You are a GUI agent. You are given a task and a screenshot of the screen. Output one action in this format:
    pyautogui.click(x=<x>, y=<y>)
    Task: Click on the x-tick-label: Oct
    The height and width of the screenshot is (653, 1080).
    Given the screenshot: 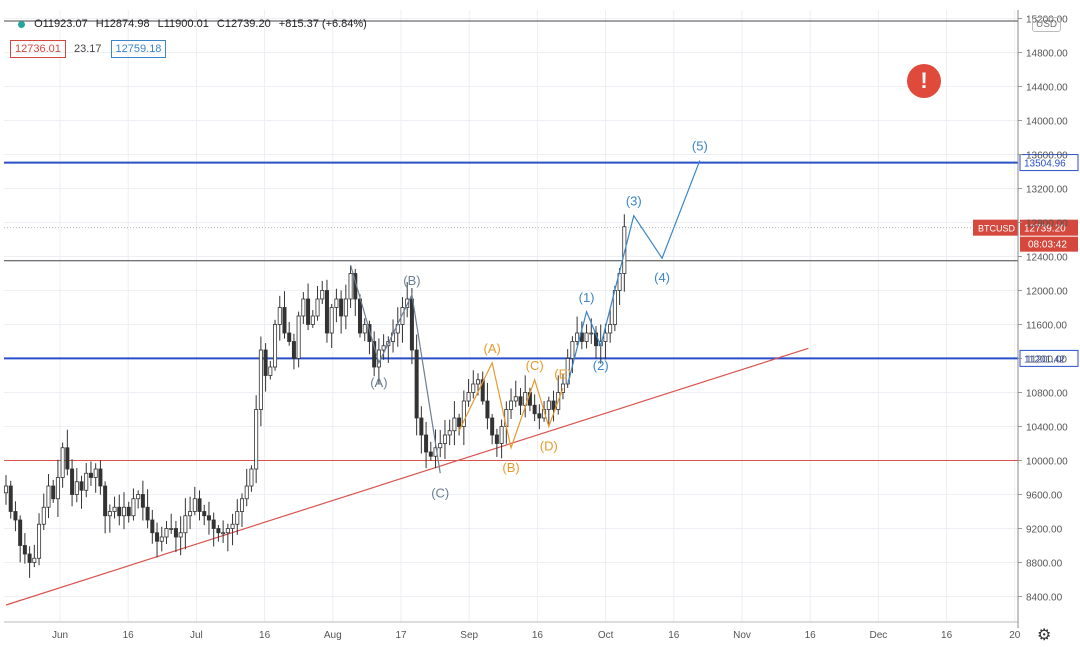 What is the action you would take?
    pyautogui.click(x=606, y=635)
    